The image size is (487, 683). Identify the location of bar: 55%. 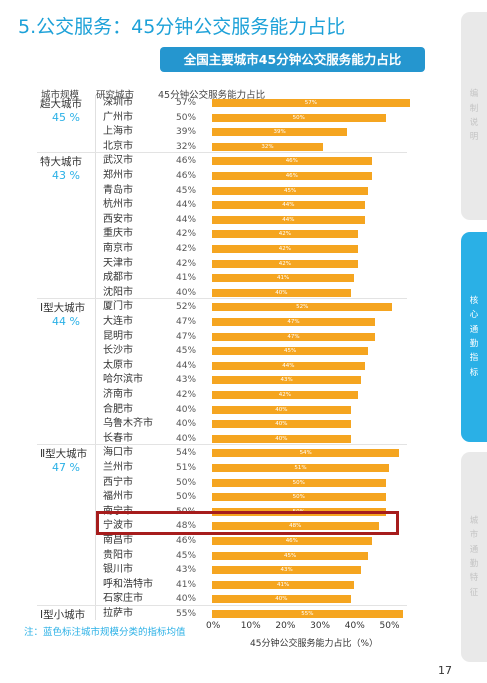
(307, 614).